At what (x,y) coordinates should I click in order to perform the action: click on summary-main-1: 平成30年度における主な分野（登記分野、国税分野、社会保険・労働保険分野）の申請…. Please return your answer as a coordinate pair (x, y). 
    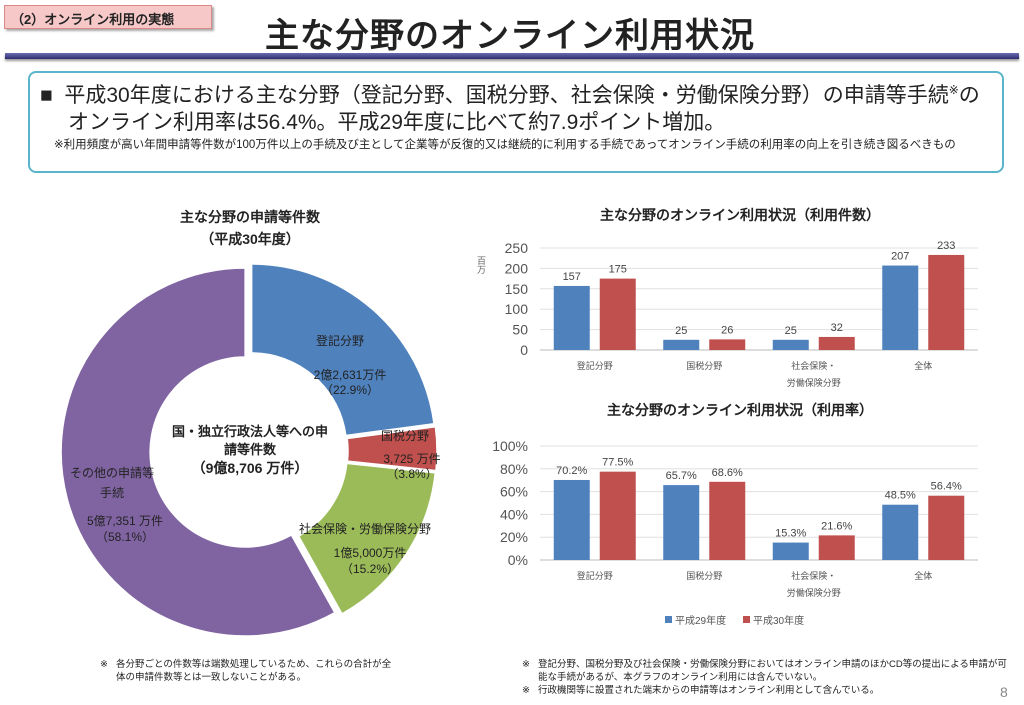
    Looking at the image, I should click on (506, 95).